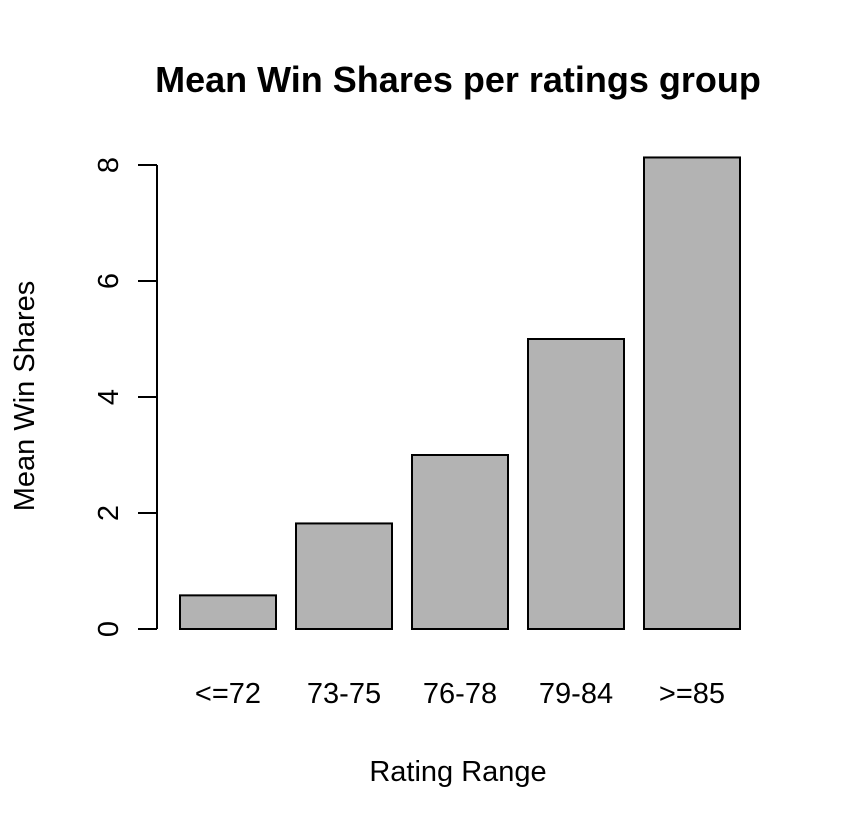 This screenshot has height=830, width=842. I want to click on y-tick-label-8: 8, so click(109, 165).